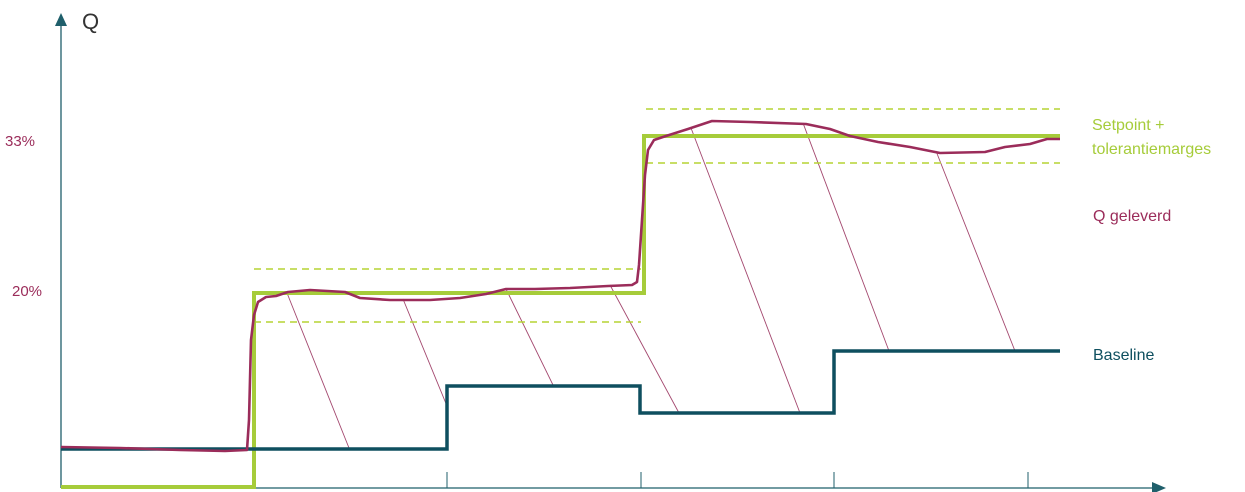 This screenshot has width=1245, height=492. What do you see at coordinates (20, 141) in the screenshot?
I see `y-tick-label-33: 33%` at bounding box center [20, 141].